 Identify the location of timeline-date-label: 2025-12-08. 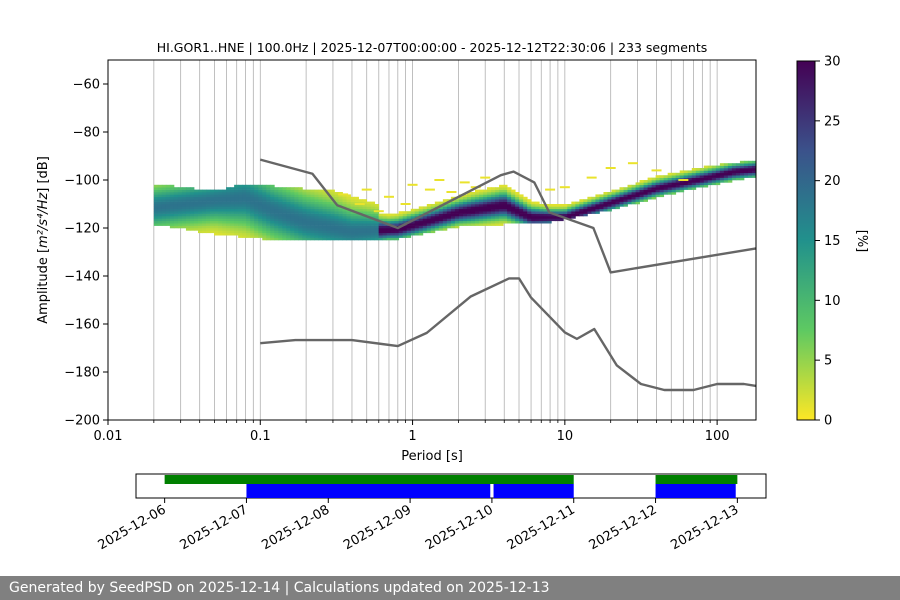
(295, 527).